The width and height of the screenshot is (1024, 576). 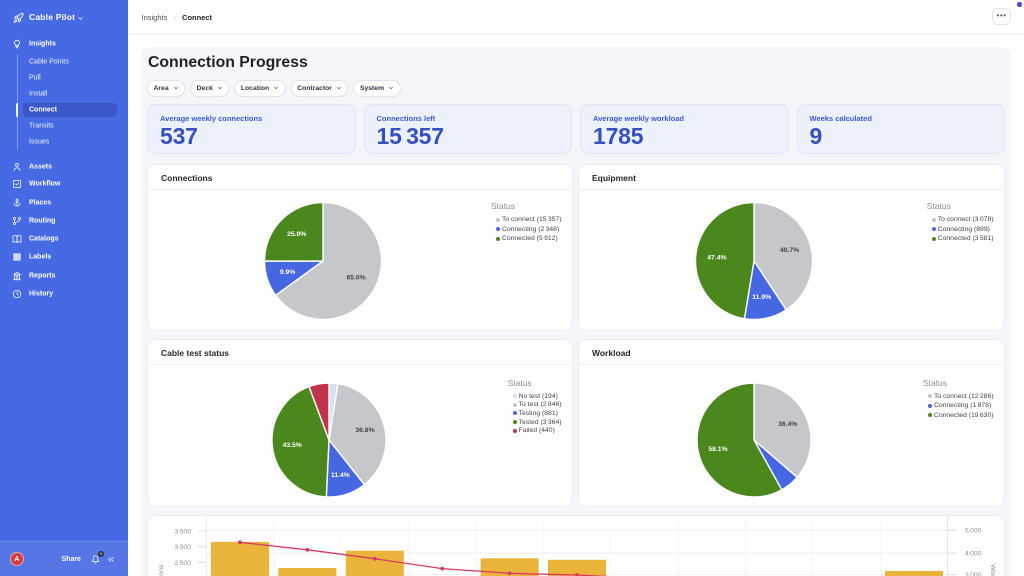 What do you see at coordinates (992, 570) in the screenshot?
I see `svg-text: Workload` at bounding box center [992, 570].